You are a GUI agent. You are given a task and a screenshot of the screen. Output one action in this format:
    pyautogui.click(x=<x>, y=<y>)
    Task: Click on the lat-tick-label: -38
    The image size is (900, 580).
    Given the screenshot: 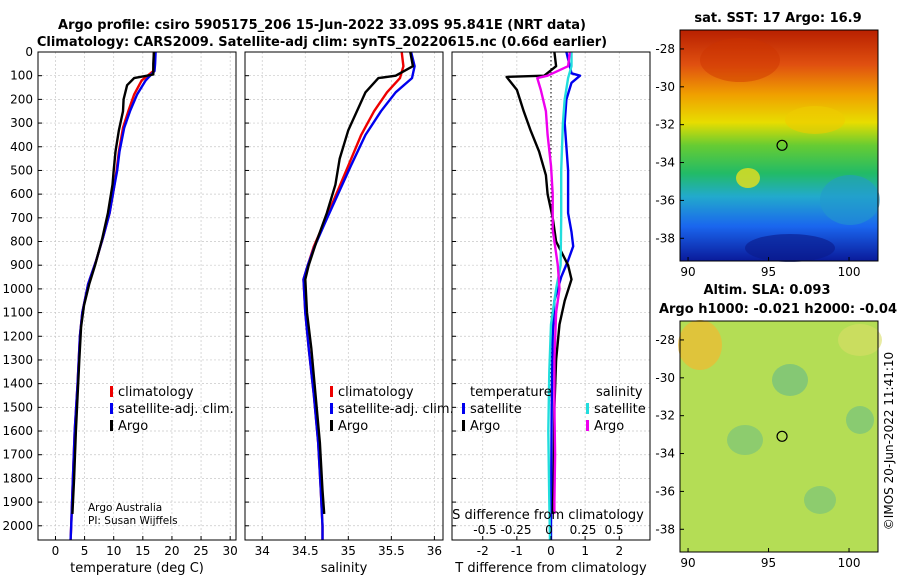 What is the action you would take?
    pyautogui.click(x=665, y=529)
    